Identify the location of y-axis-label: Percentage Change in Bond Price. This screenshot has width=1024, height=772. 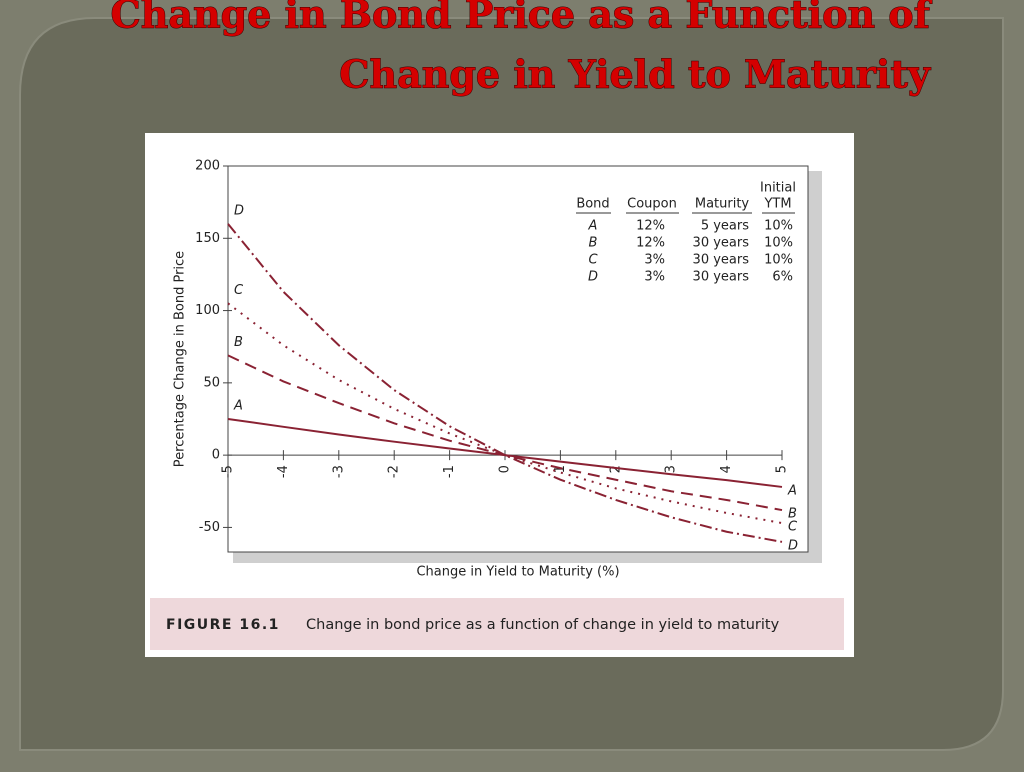
(180, 359).